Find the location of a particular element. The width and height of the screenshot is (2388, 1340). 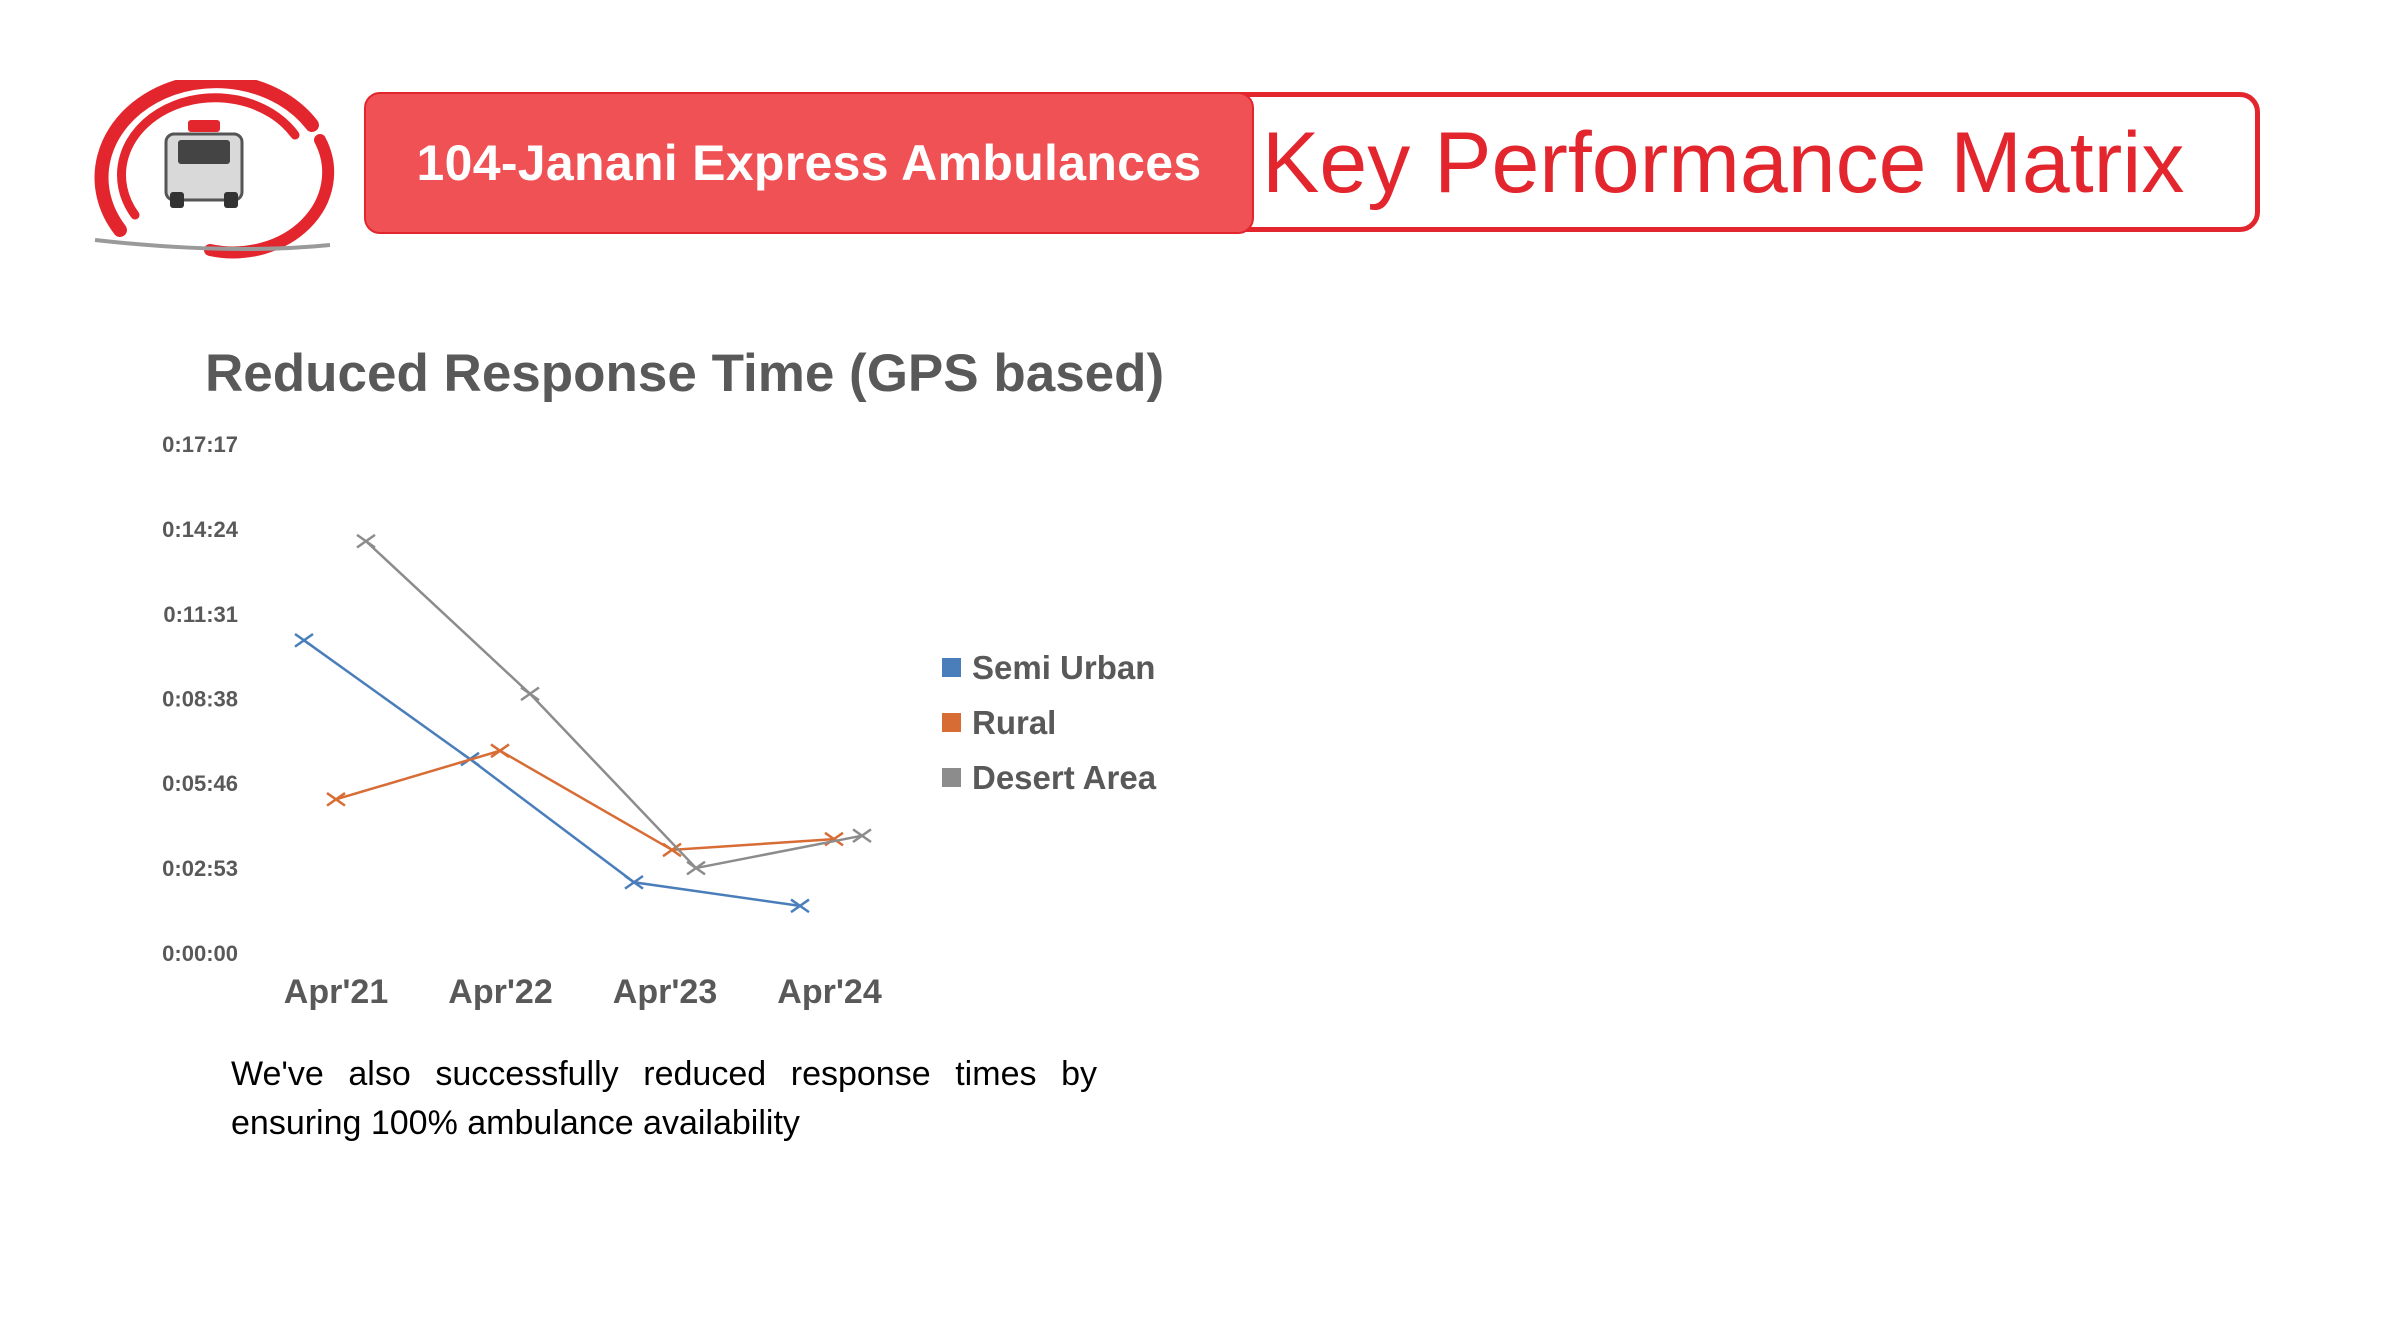

y-tick-label: 0:00:00 is located at coordinates (200, 953).